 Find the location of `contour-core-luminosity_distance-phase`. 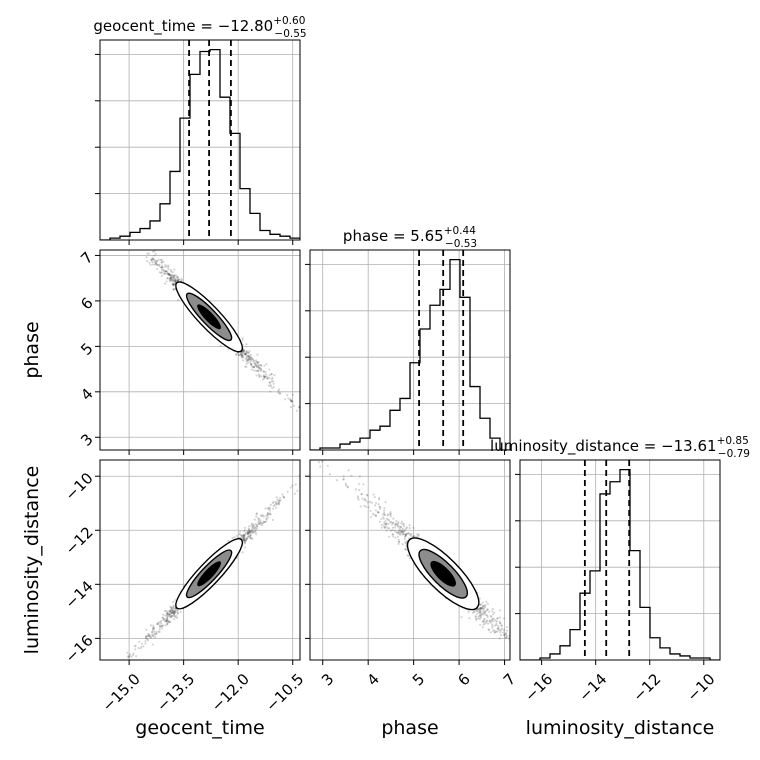

contour-core-luminosity_distance-phase is located at coordinates (443, 573).